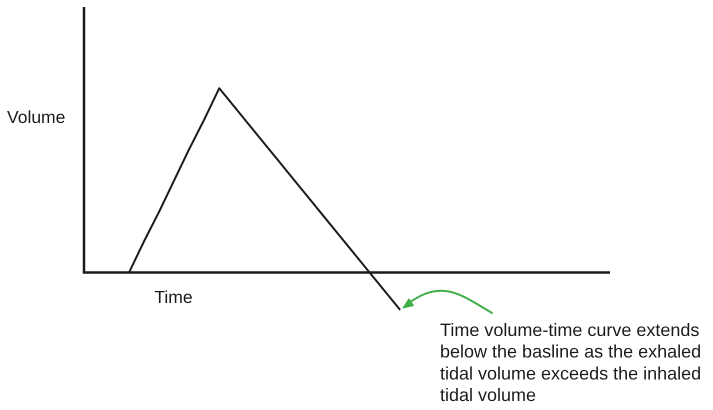 The image size is (713, 410). Describe the element at coordinates (571, 363) in the screenshot. I see `text: Time volume-time curve extends below the basline as the exhaled tidal volume exceeds the inhaled tidal volume` at that location.